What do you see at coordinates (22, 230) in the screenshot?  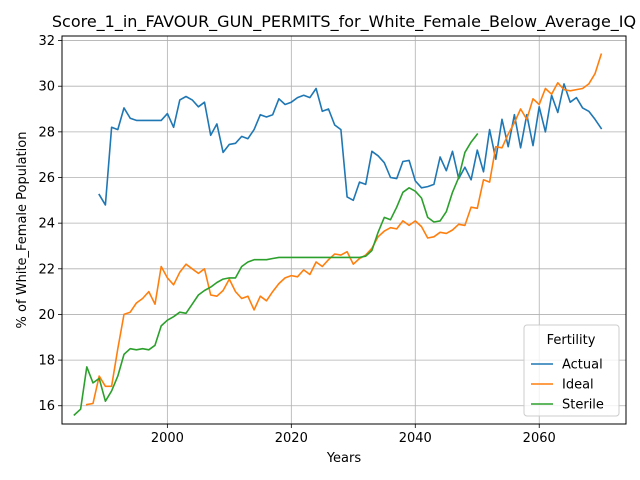 I see `y-axis-label: % of White_Female Population` at bounding box center [22, 230].